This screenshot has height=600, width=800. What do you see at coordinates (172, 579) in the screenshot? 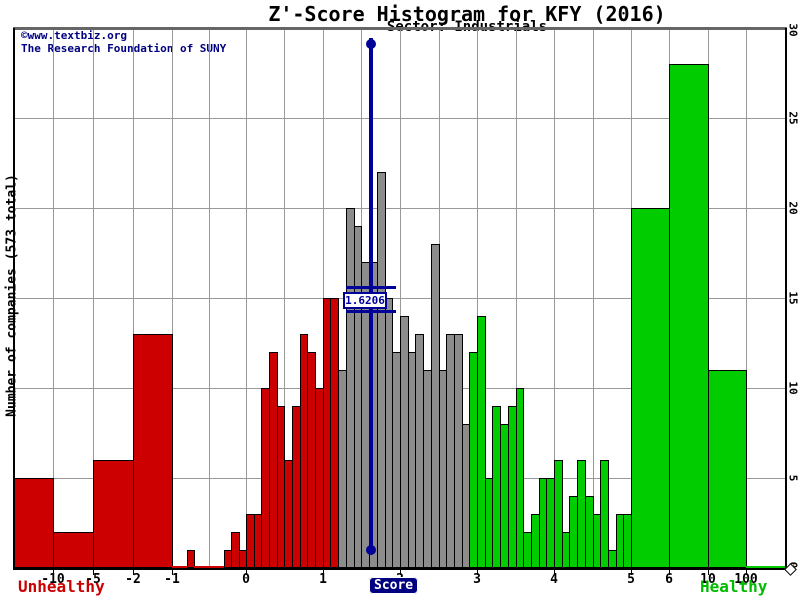
I see `x-tick-label: -1` at bounding box center [172, 579].